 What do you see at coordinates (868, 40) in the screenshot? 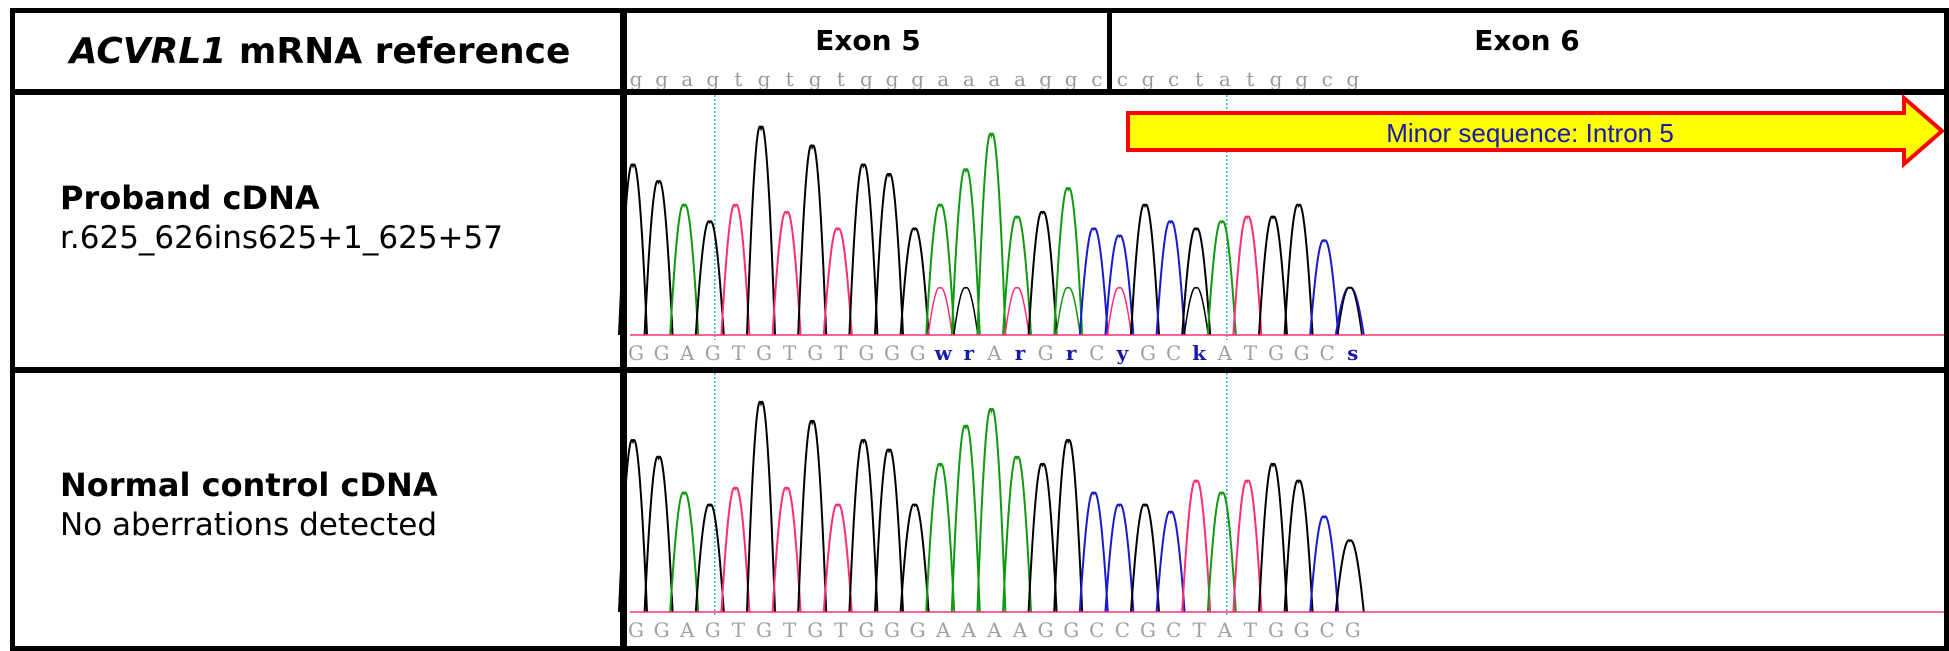
I see `exon-5-label: Exon 5` at bounding box center [868, 40].